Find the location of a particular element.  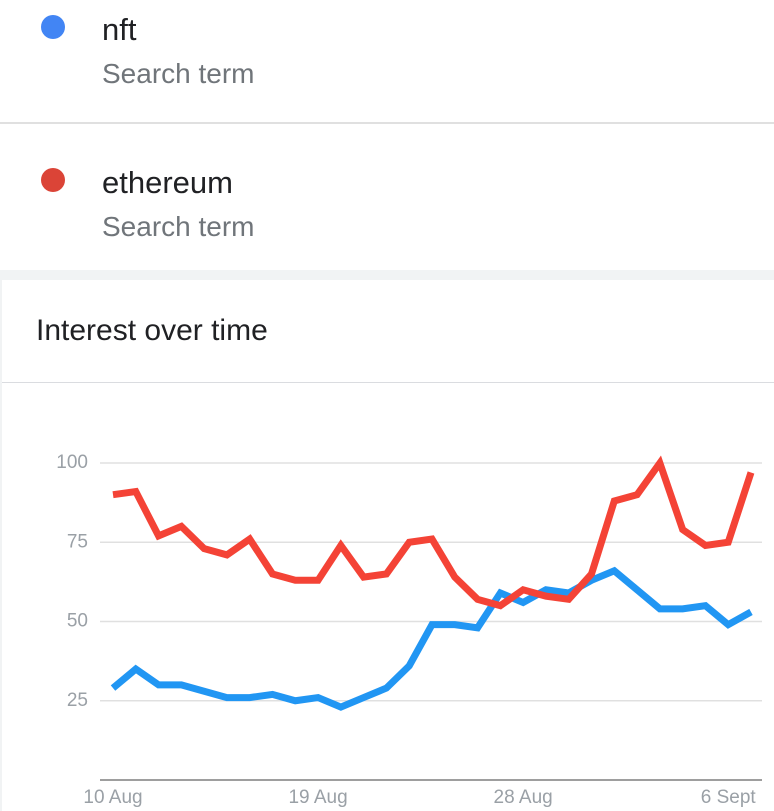

legend-name: ethereum is located at coordinates (167, 182).